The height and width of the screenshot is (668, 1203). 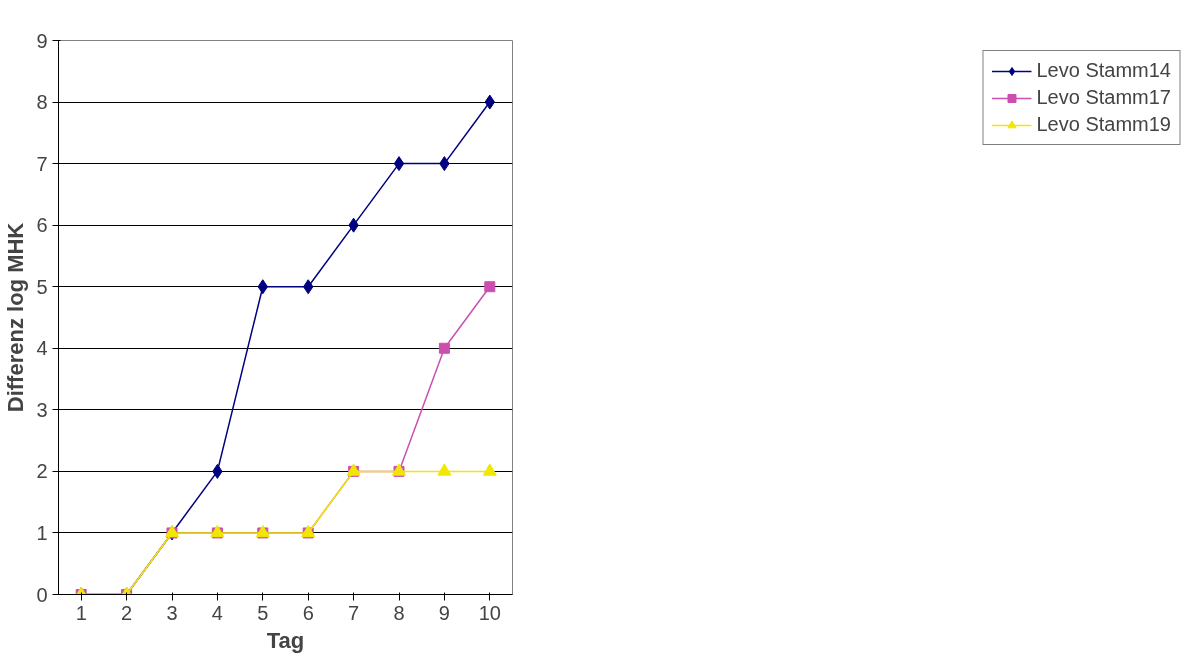 What do you see at coordinates (42, 409) in the screenshot?
I see `y-tick-label: 3` at bounding box center [42, 409].